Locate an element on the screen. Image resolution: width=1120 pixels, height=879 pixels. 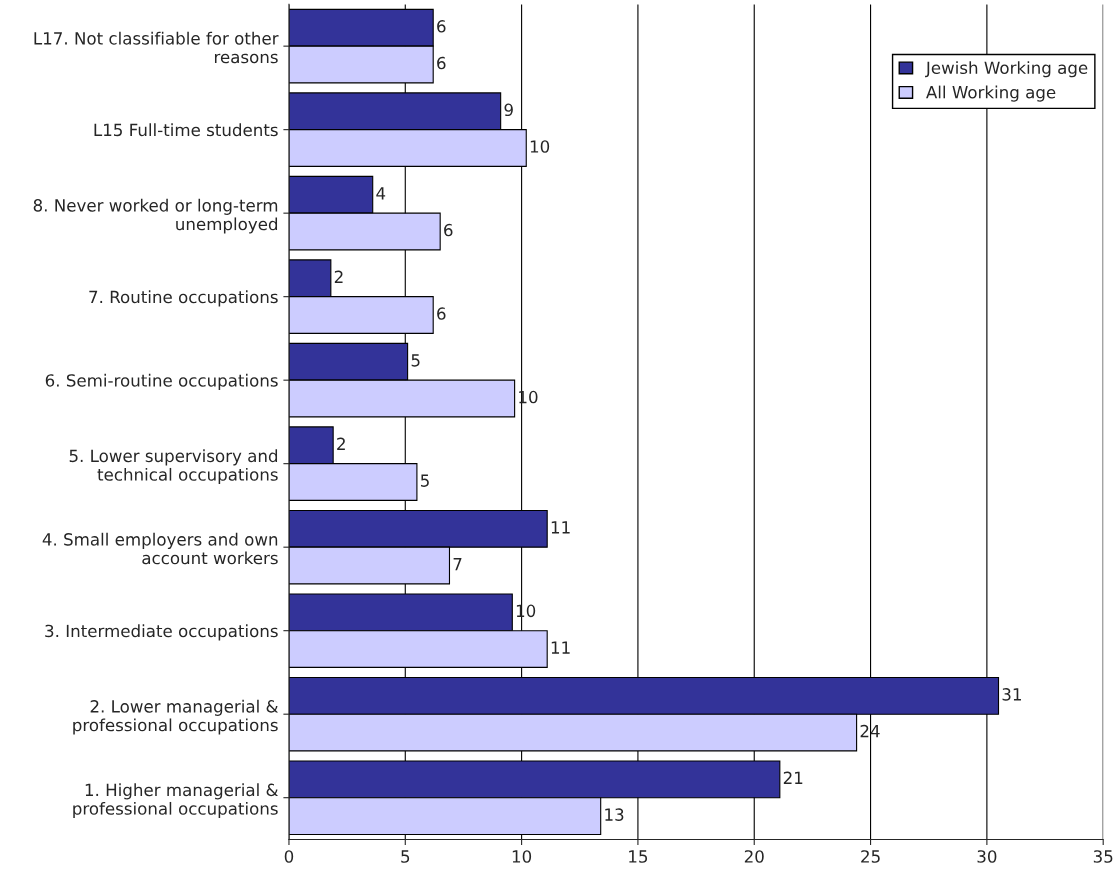
y-tick-label: 8. Never worked or long-term unemployed is located at coordinates (155, 216).